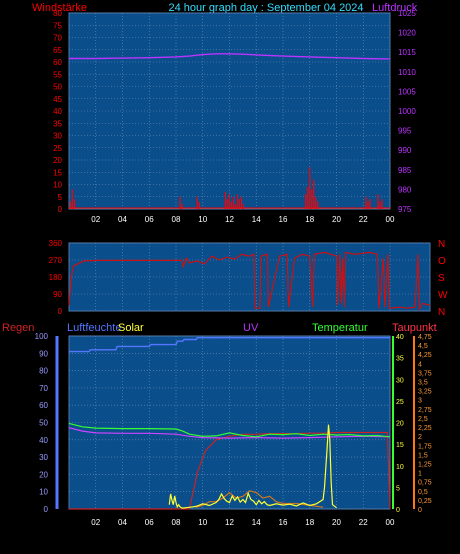  What do you see at coordinates (407, 91) in the screenshot?
I see `y2-tick-label: 1005` at bounding box center [407, 91].